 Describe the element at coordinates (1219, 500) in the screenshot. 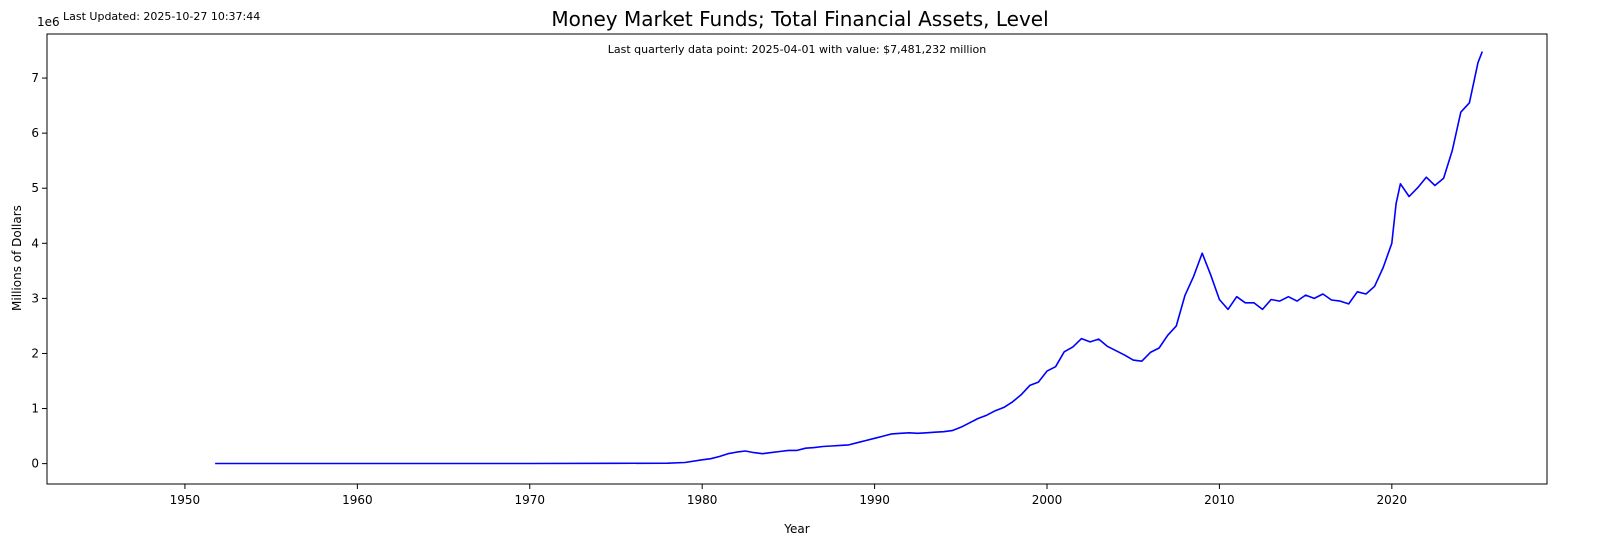

I see `x-tick-label: 2010` at that location.